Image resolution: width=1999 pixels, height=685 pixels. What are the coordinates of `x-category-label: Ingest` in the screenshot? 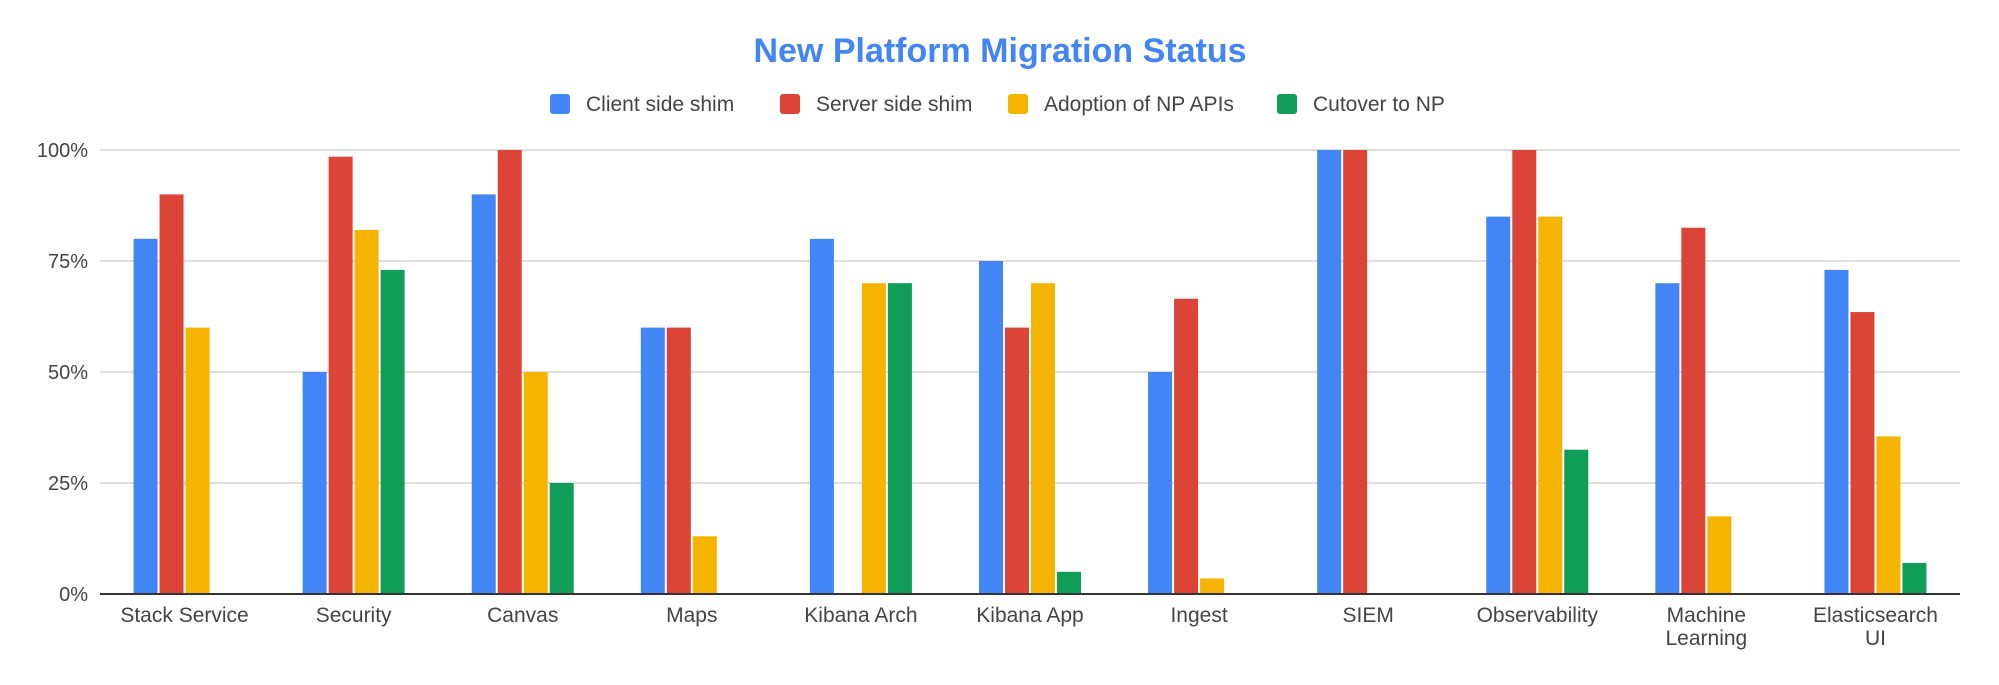 It's located at (1198, 615).